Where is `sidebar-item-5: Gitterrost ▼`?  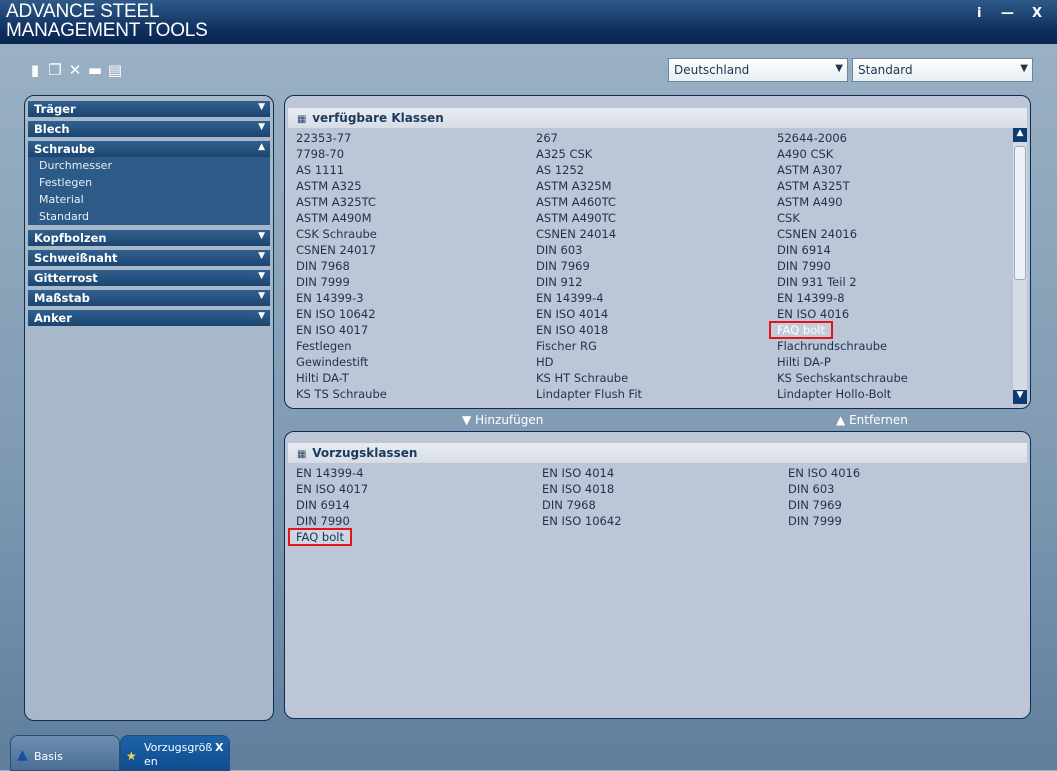
sidebar-item-5: Gitterrost ▼ is located at coordinates (149, 278).